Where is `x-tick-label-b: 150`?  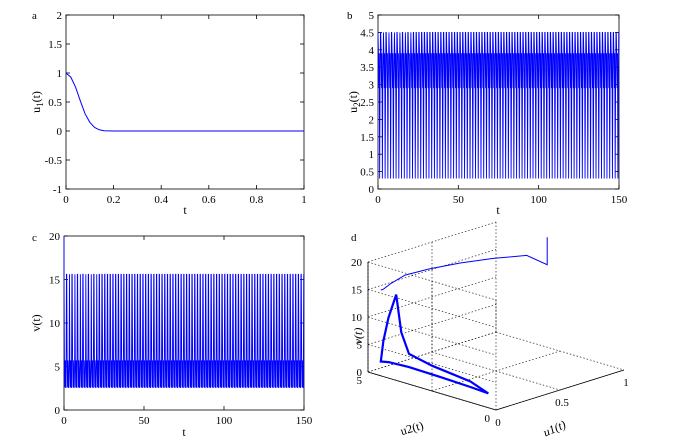 x-tick-label-b: 150 is located at coordinates (619, 200).